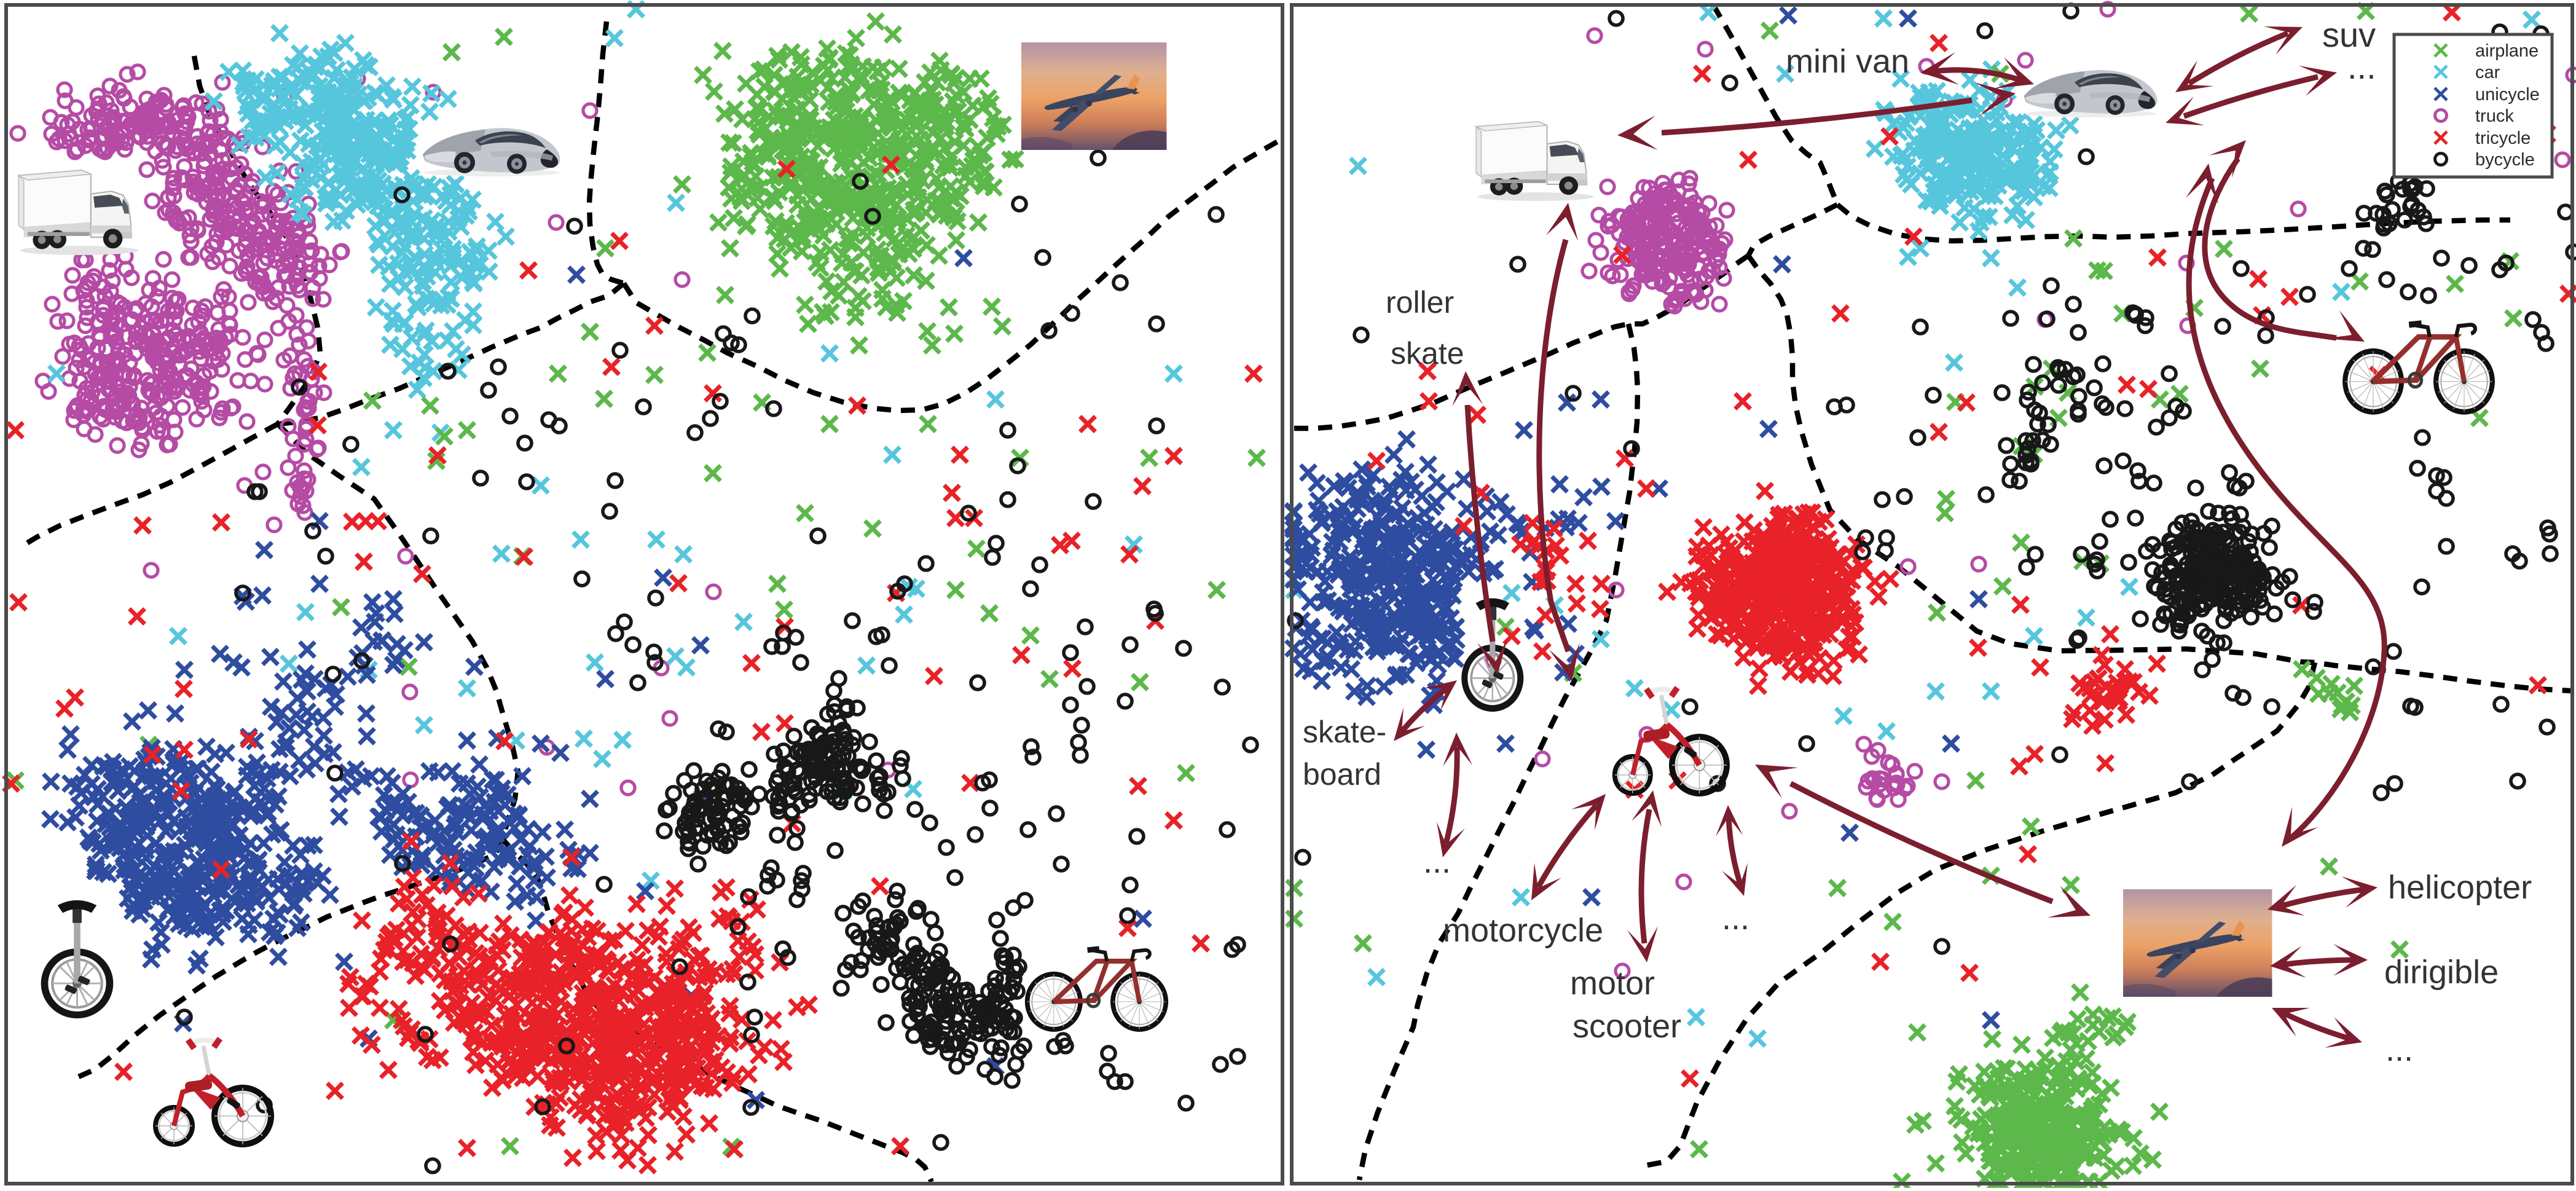  What do you see at coordinates (2507, 94) in the screenshot?
I see `svg-text: unicycle` at bounding box center [2507, 94].